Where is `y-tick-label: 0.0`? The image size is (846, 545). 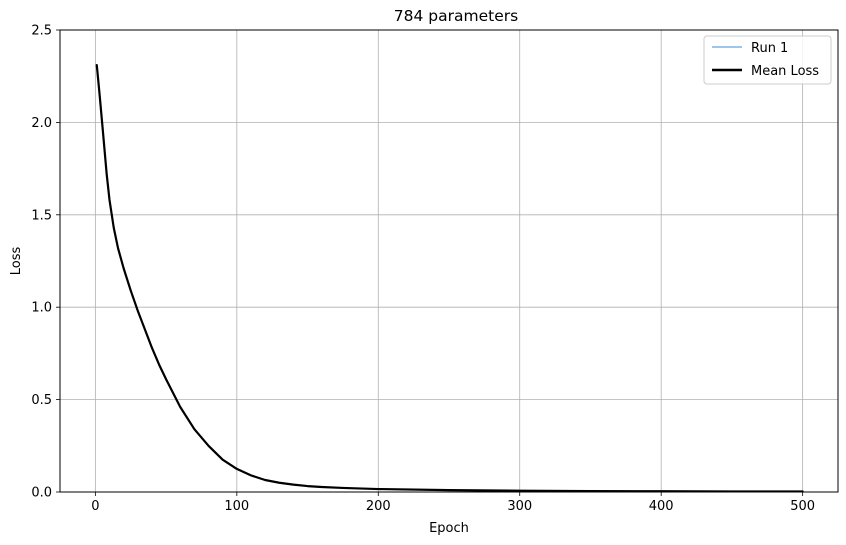 y-tick-label: 0.0 is located at coordinates (41, 493).